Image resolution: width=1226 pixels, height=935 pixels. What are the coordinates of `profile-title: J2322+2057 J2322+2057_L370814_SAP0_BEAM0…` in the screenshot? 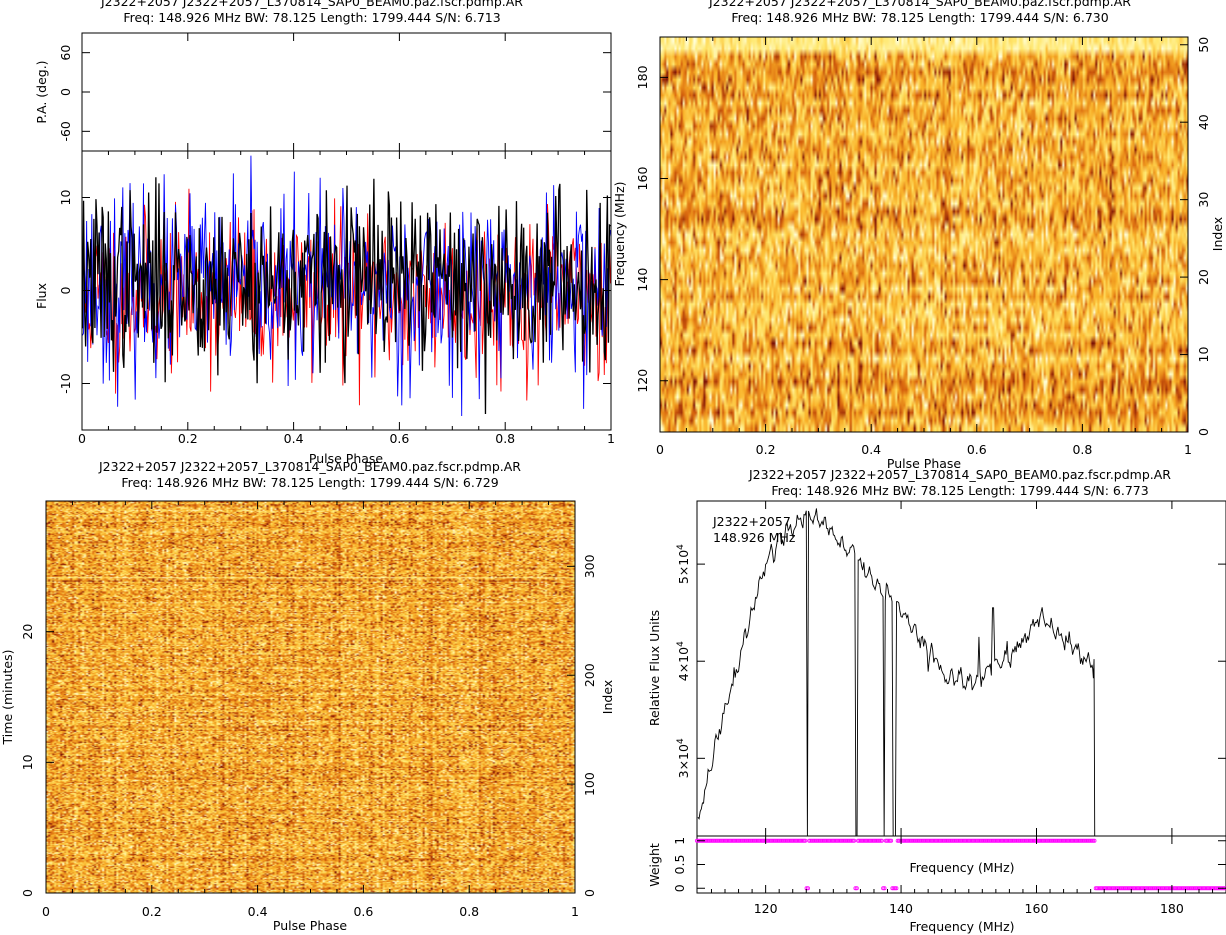 It's located at (312, 4).